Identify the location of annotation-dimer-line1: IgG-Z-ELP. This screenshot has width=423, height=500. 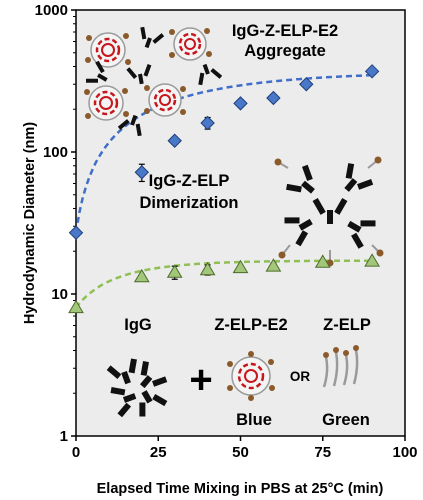
(189, 181).